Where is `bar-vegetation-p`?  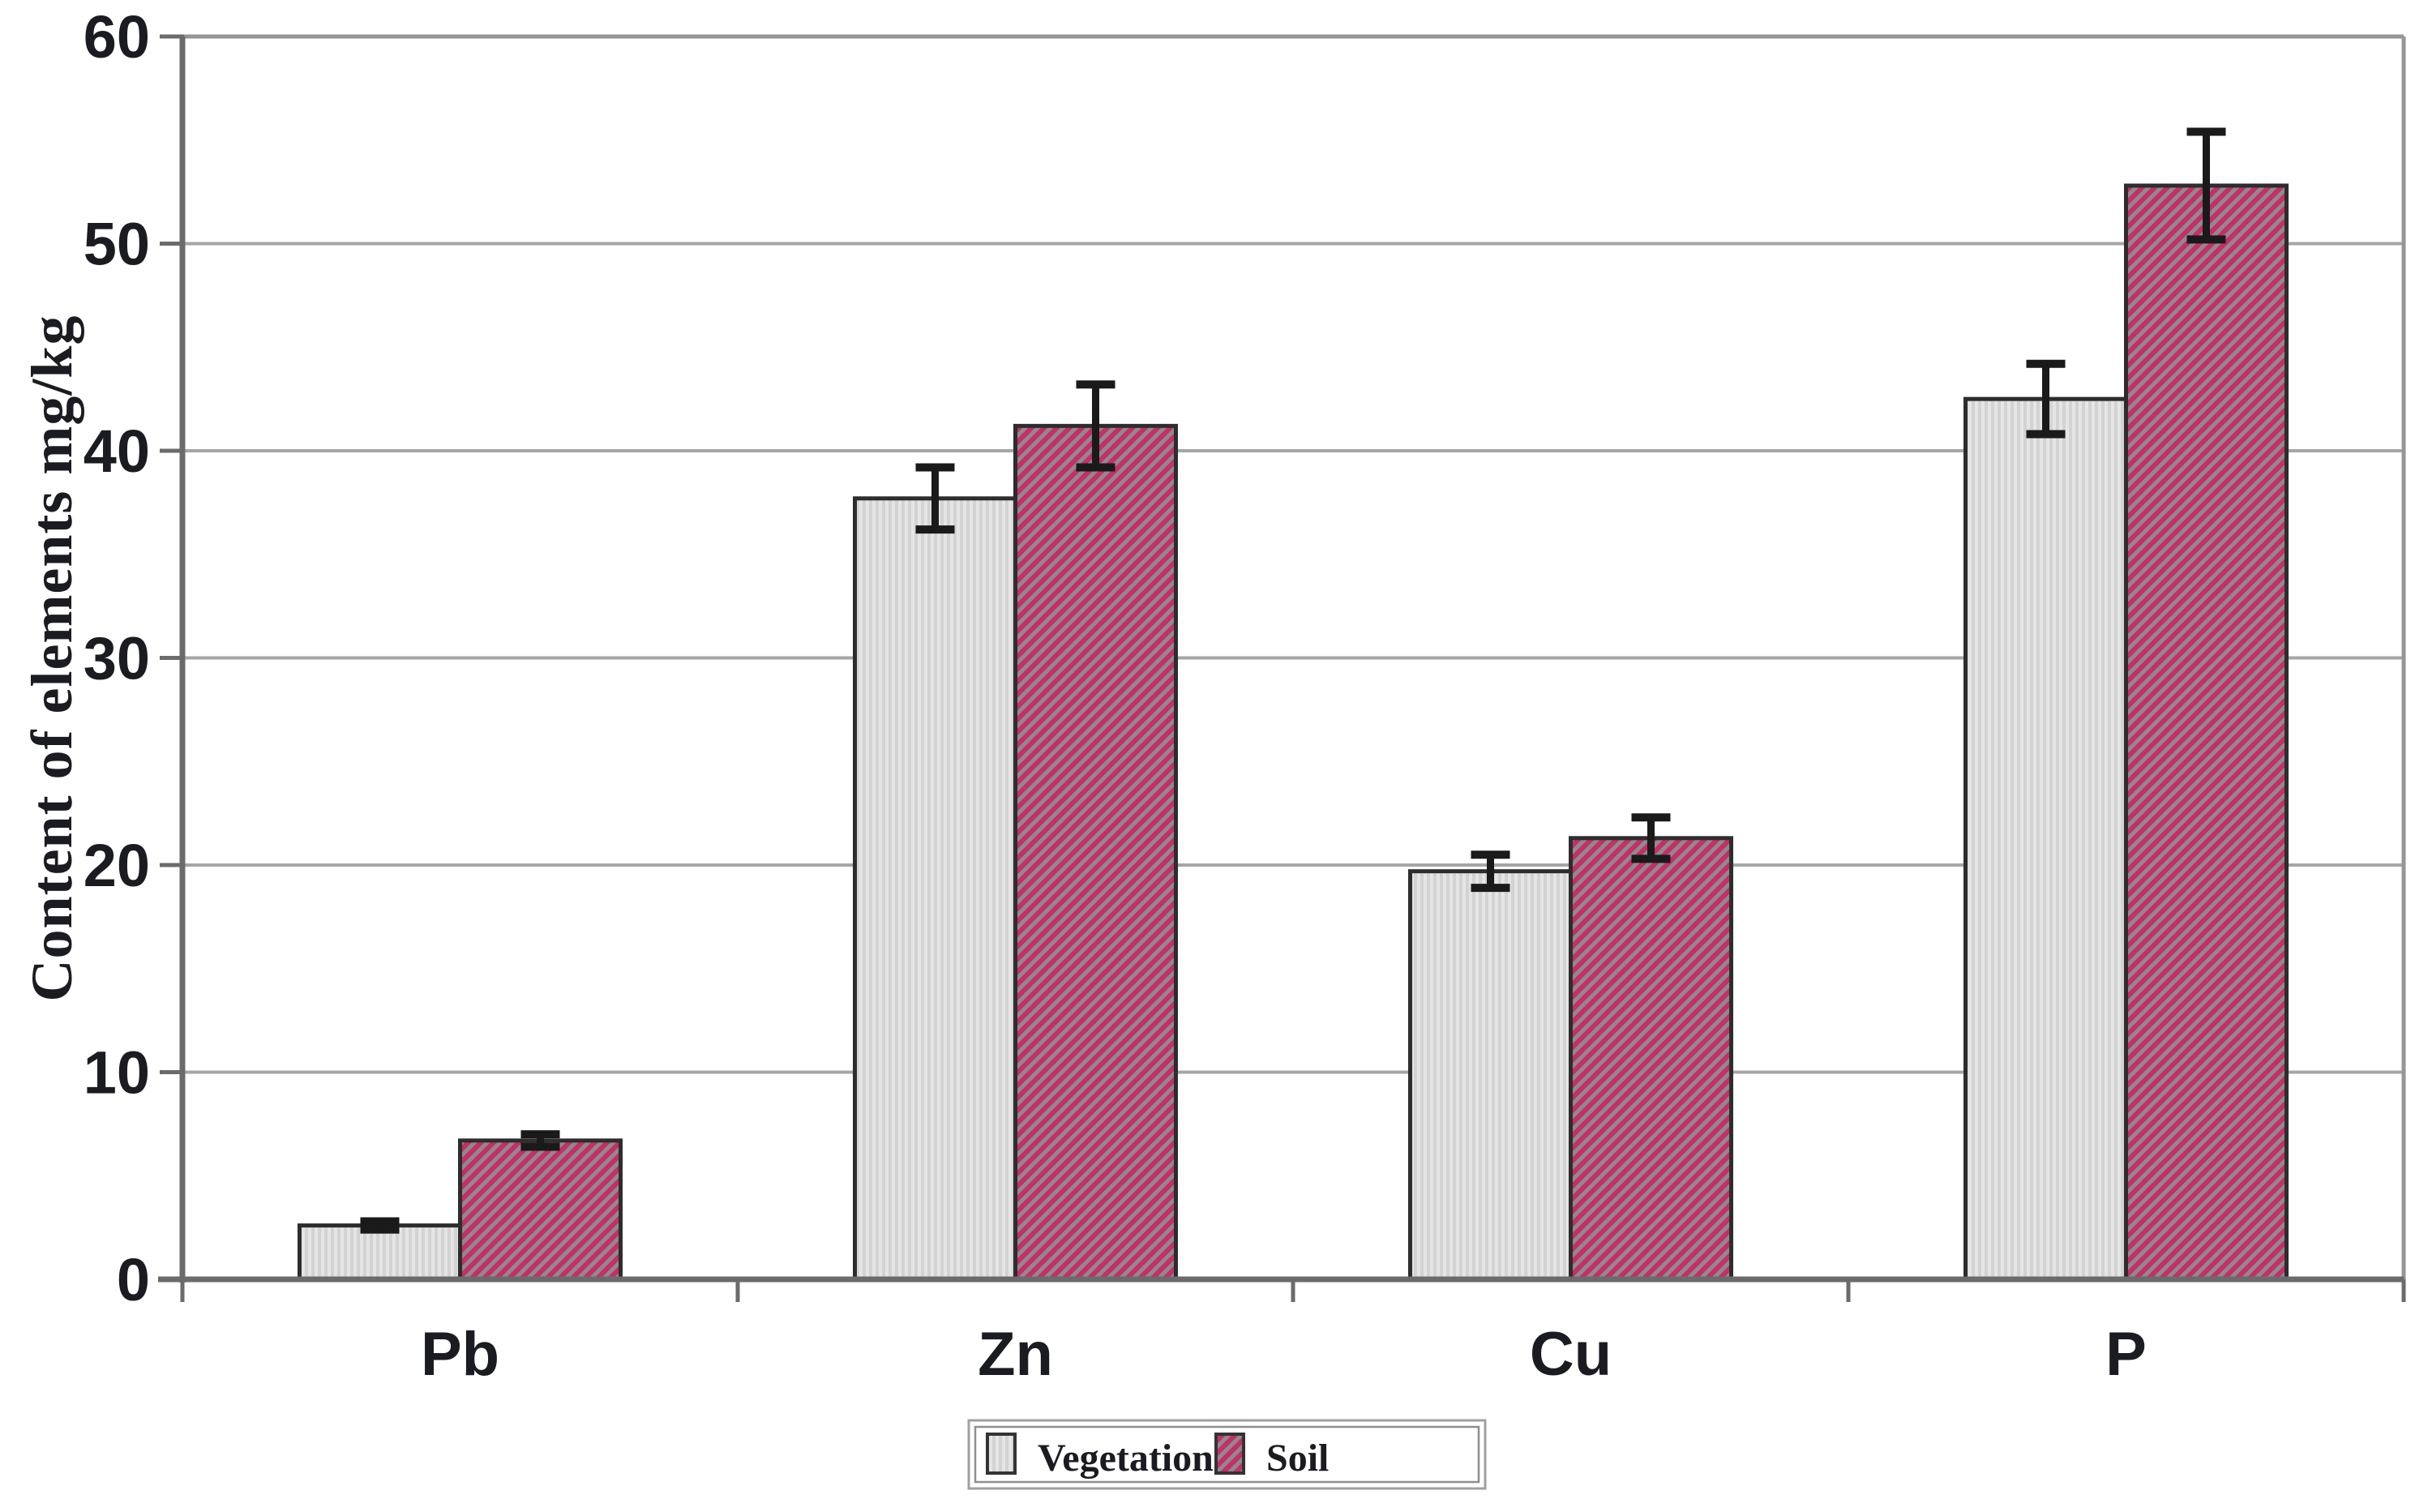 bar-vegetation-p is located at coordinates (2046, 839).